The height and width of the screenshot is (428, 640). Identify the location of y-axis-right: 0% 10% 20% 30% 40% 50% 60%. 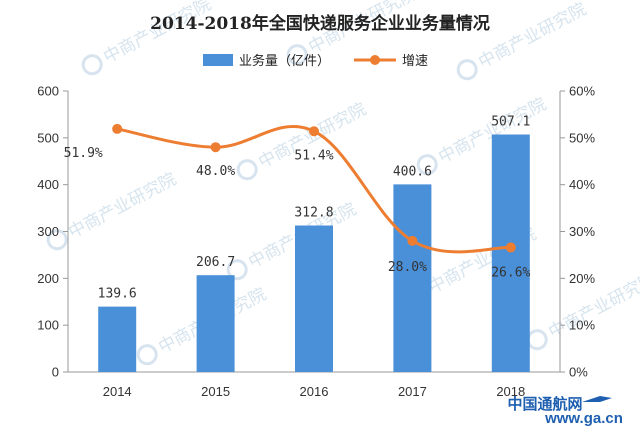
(577, 232).